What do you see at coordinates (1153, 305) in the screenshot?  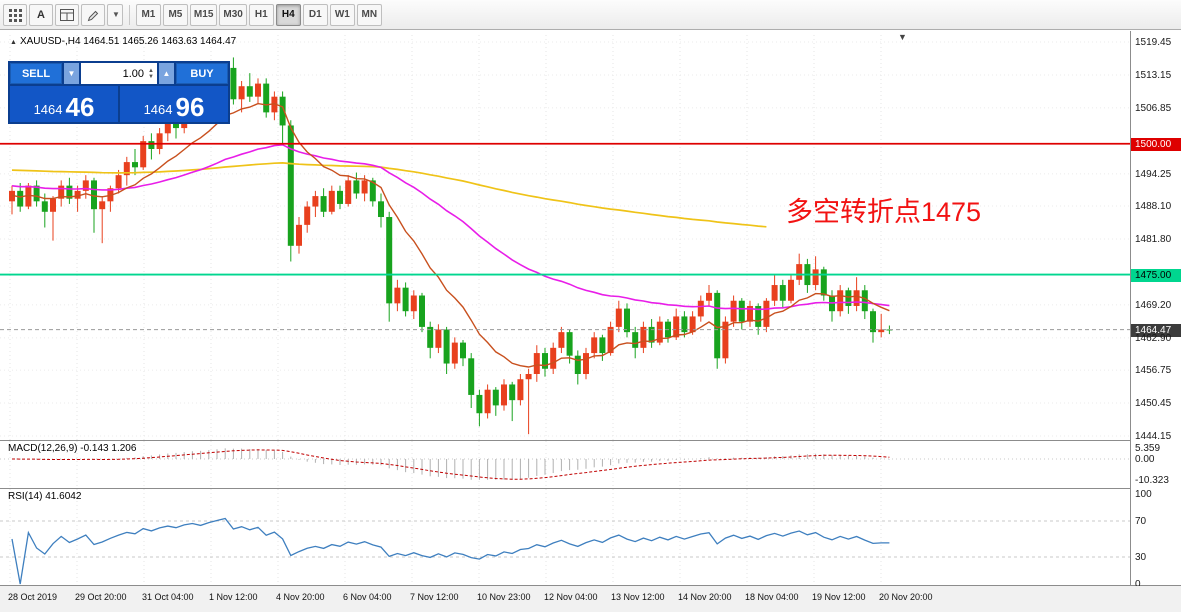 I see `price-axis-label: 1469.20` at bounding box center [1153, 305].